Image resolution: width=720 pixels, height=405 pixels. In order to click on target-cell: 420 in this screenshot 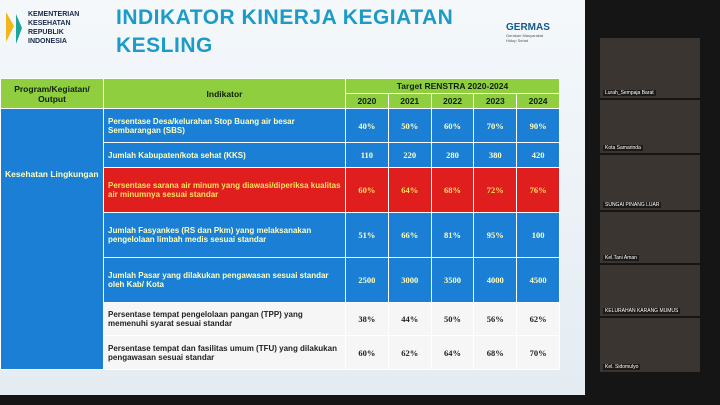, I will do `click(538, 155)`.